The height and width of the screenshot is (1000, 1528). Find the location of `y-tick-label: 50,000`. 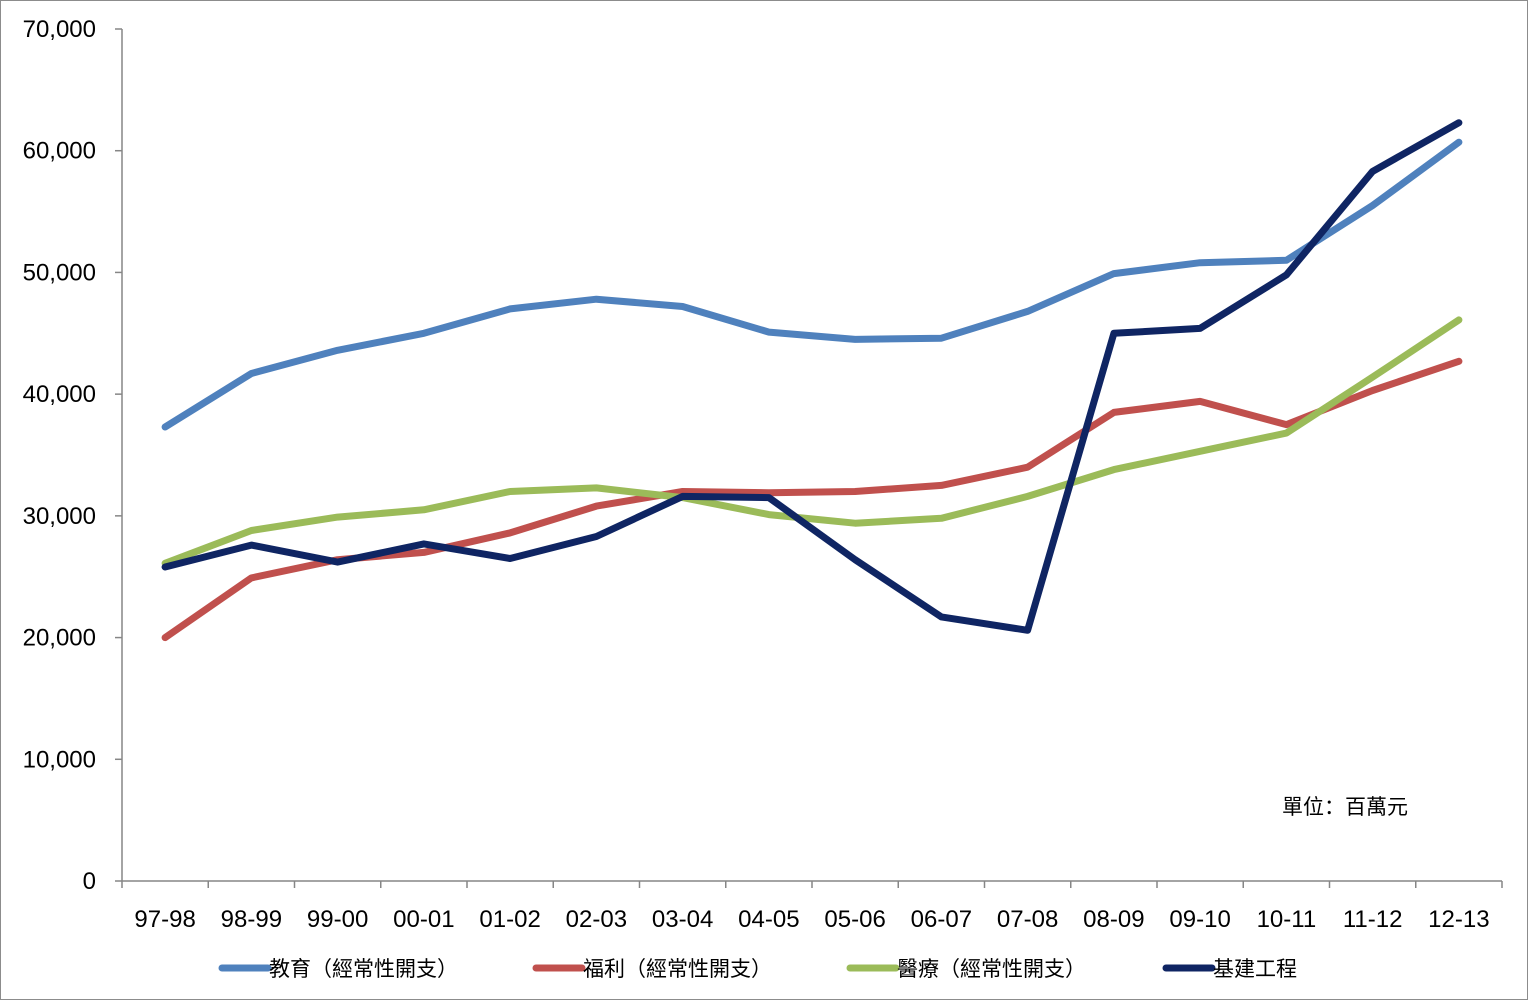

y-tick-label: 50,000 is located at coordinates (59, 272).